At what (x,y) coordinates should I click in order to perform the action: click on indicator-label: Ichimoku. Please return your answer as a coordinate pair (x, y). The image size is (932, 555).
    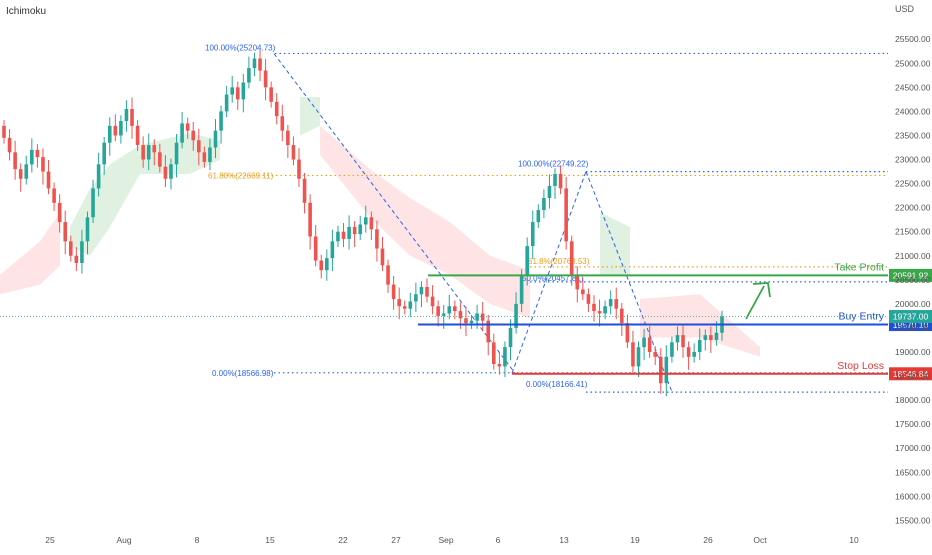
    Looking at the image, I should click on (26, 11).